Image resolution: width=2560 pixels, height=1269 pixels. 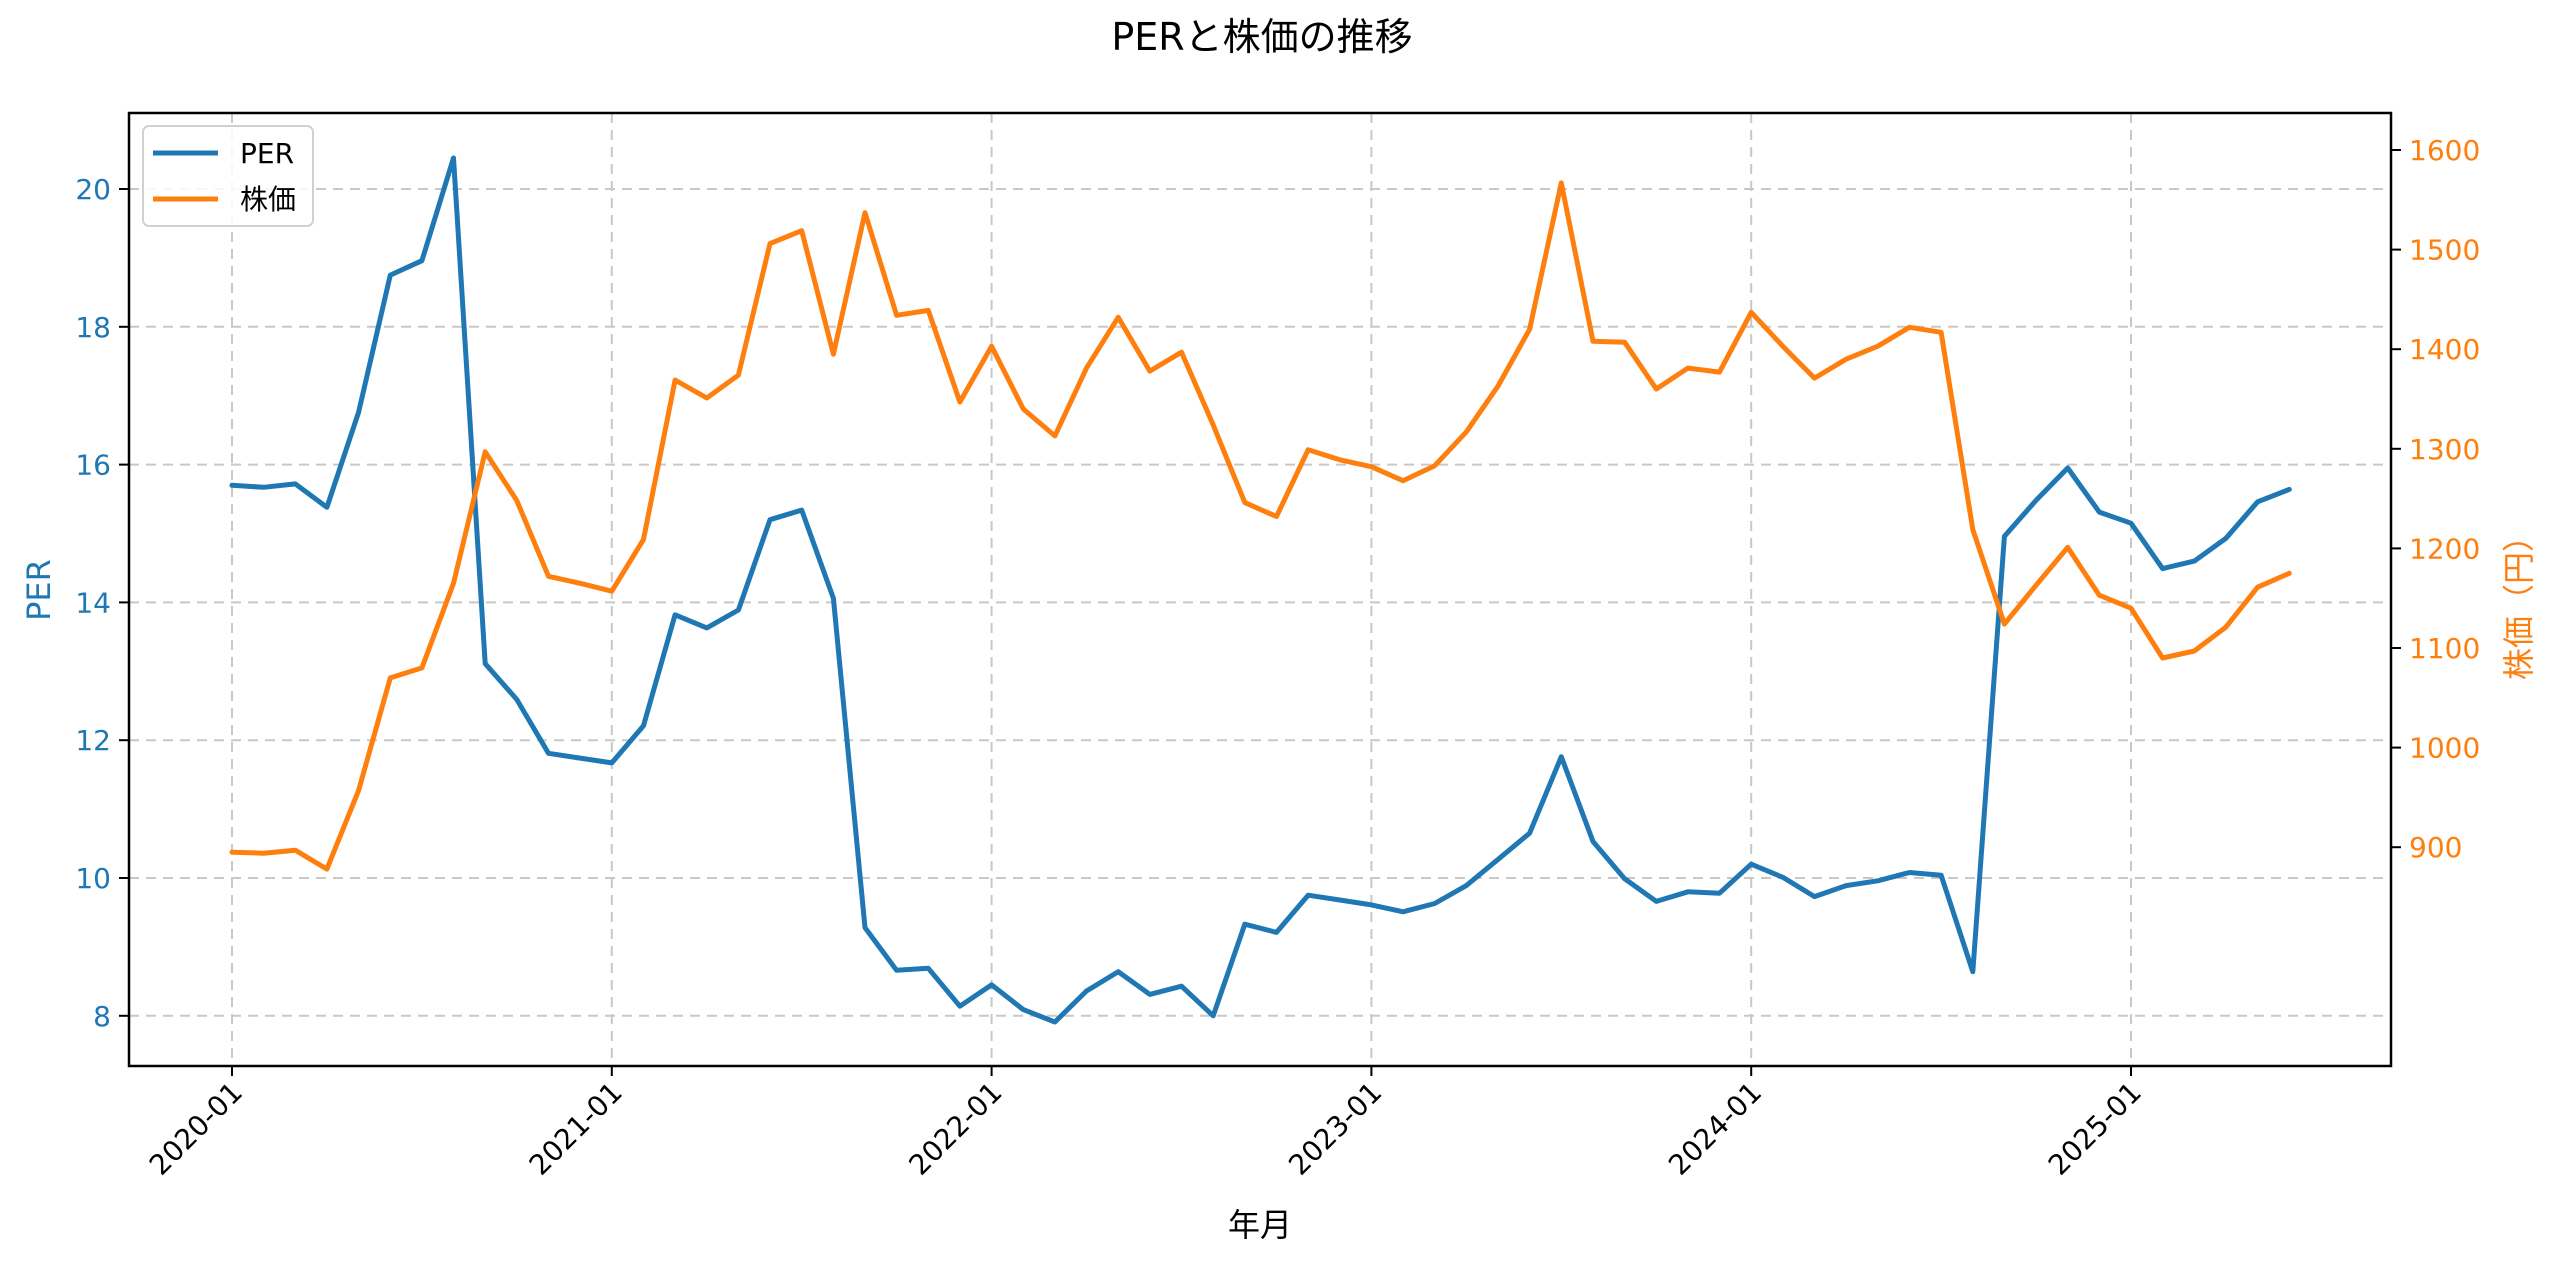 I want to click on x-tick-label: 2024-01, so click(x=1715, y=1129).